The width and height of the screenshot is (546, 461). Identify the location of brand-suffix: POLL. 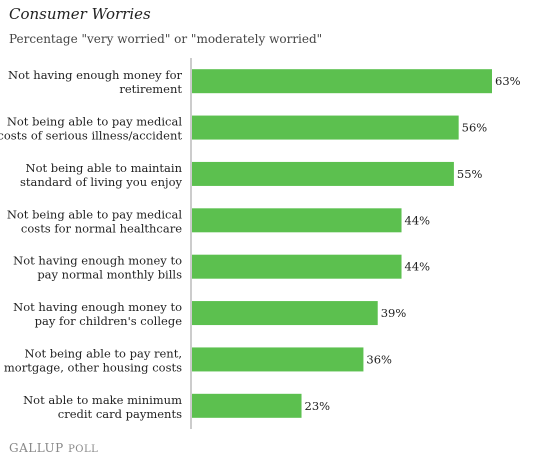
(83, 449).